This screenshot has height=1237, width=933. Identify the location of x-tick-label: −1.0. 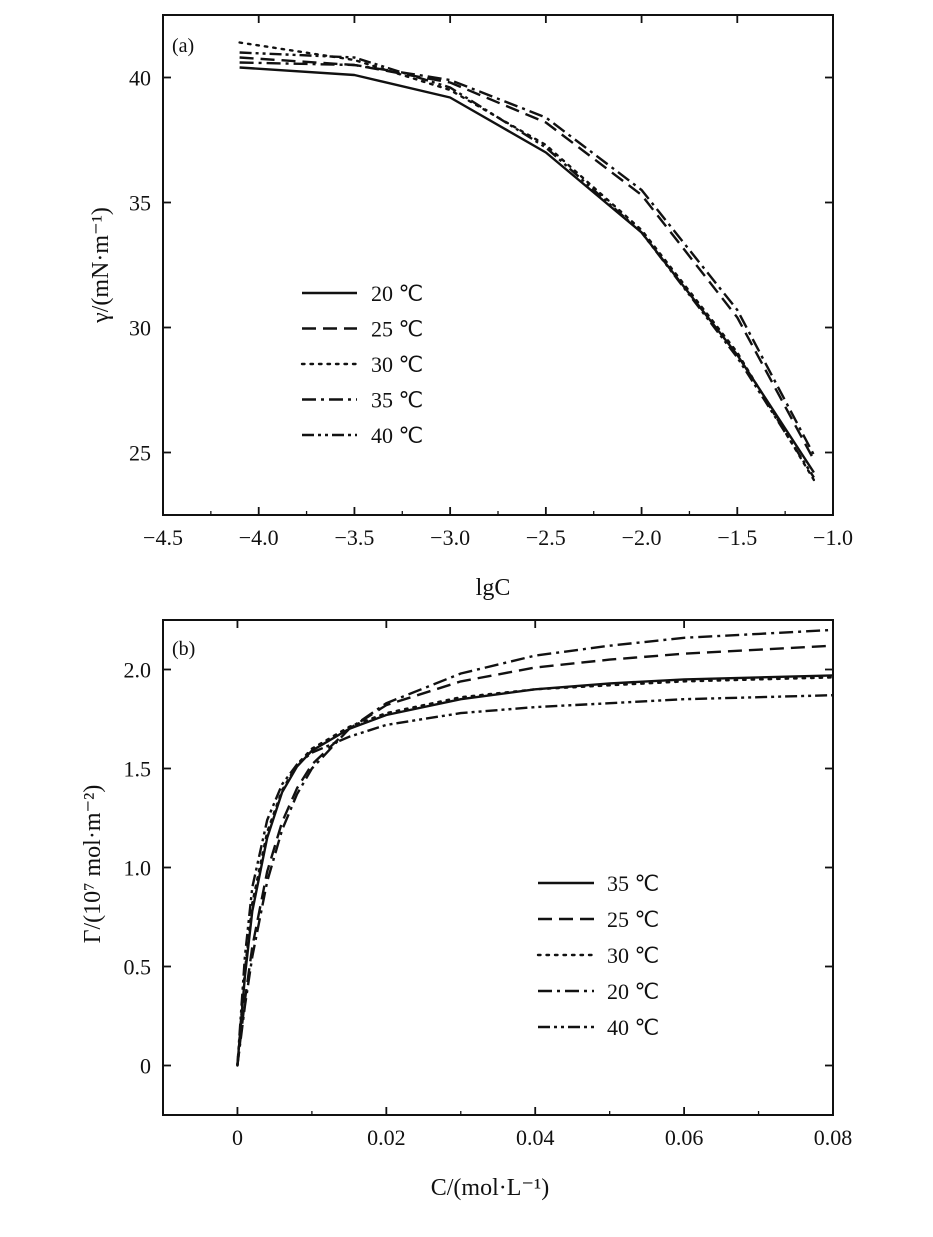
(833, 537).